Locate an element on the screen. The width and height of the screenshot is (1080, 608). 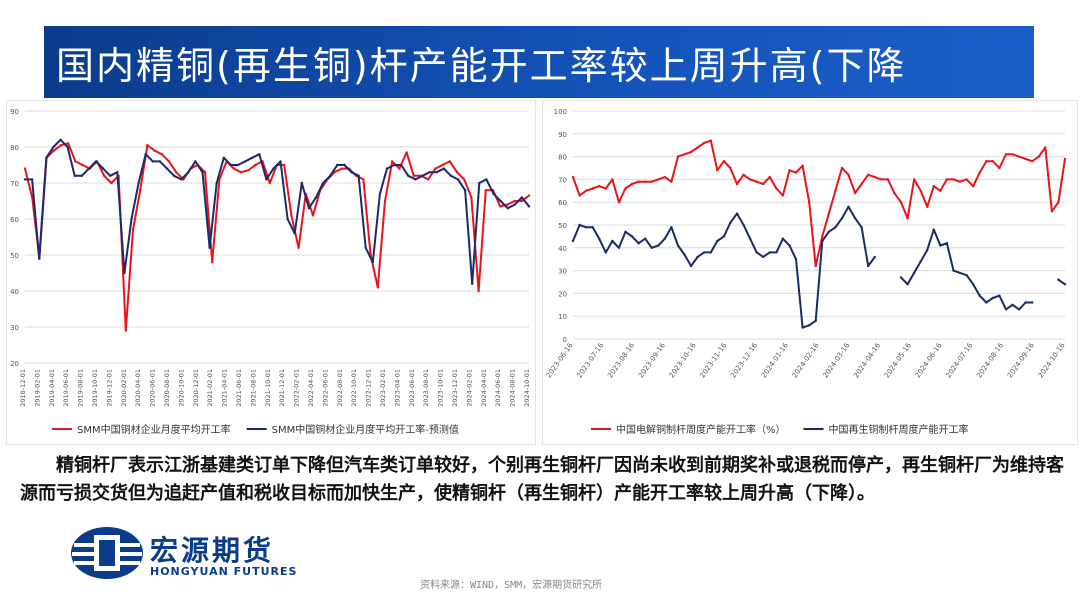
x-tick-label: 2021-10-01 is located at coordinates (268, 388).